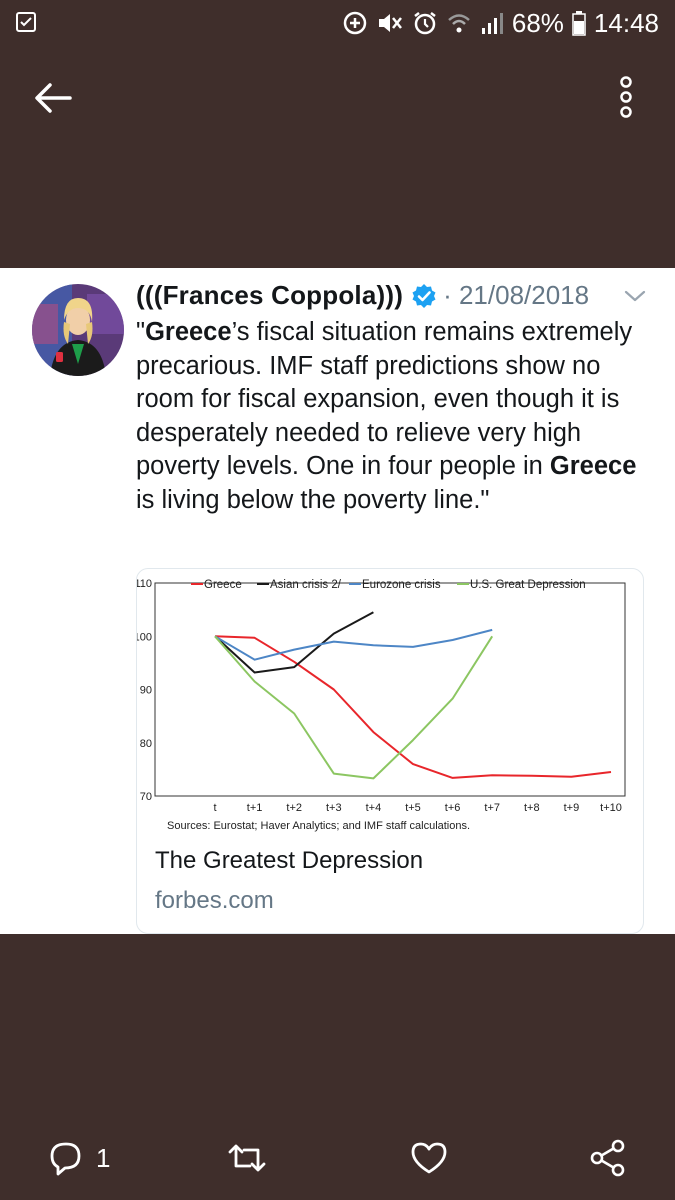 Image resolution: width=675 pixels, height=1200 pixels. I want to click on like-button, so click(429, 1158).